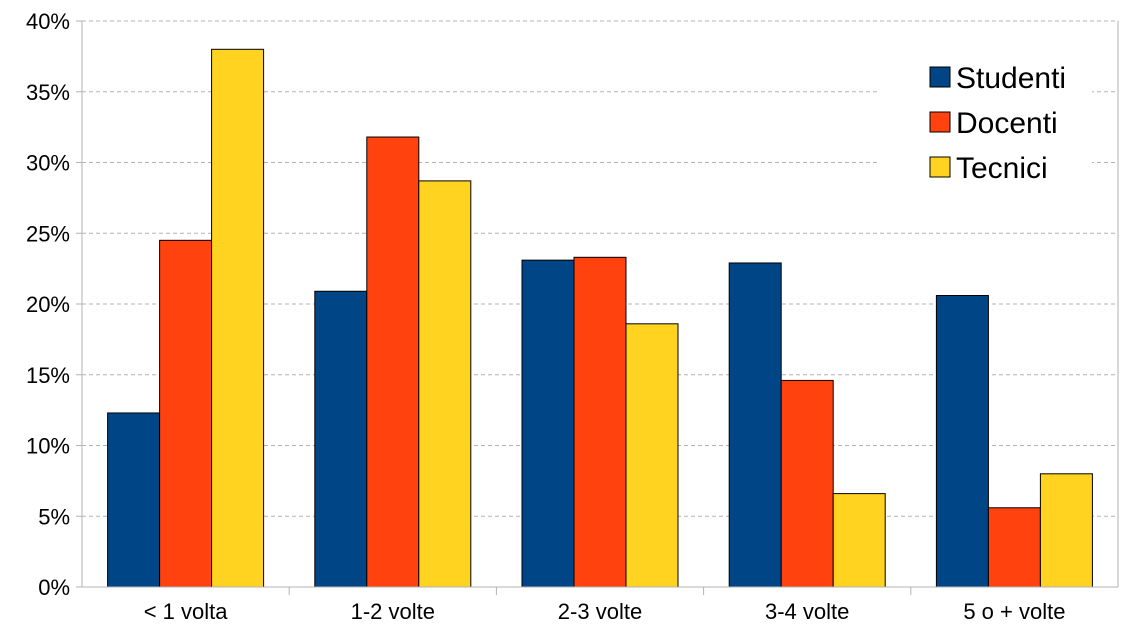 The width and height of the screenshot is (1138, 631). I want to click on legend: Studenti Docenti Tecnici, so click(986, 131).